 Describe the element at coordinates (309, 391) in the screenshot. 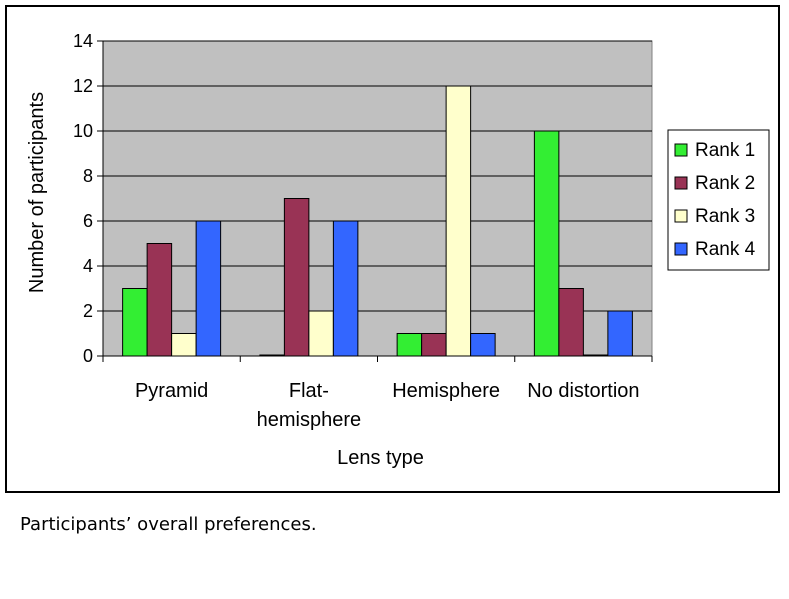

I see `category-label: Flat-` at that location.